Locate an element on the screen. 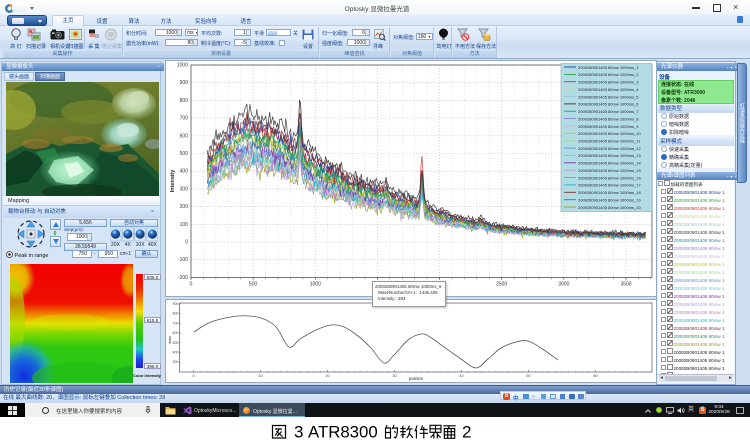 This screenshot has height=444, width=750. svg-text: 2009280901405 80mw 1000ms_11 is located at coordinates (609, 141).